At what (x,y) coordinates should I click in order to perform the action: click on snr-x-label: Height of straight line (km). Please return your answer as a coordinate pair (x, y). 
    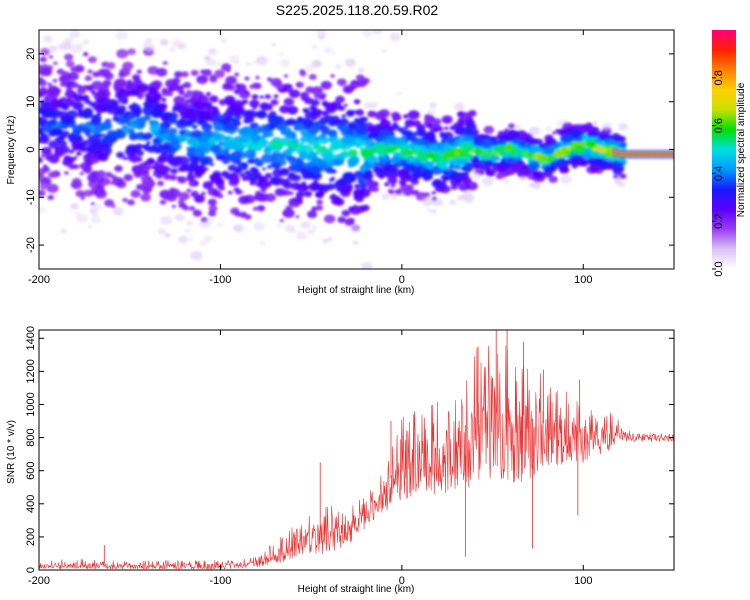
    Looking at the image, I should click on (356, 589).